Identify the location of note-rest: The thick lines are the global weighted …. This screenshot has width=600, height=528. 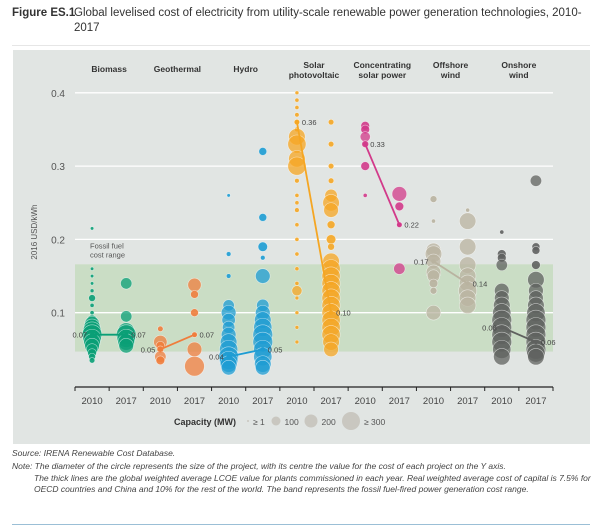
(312, 483).